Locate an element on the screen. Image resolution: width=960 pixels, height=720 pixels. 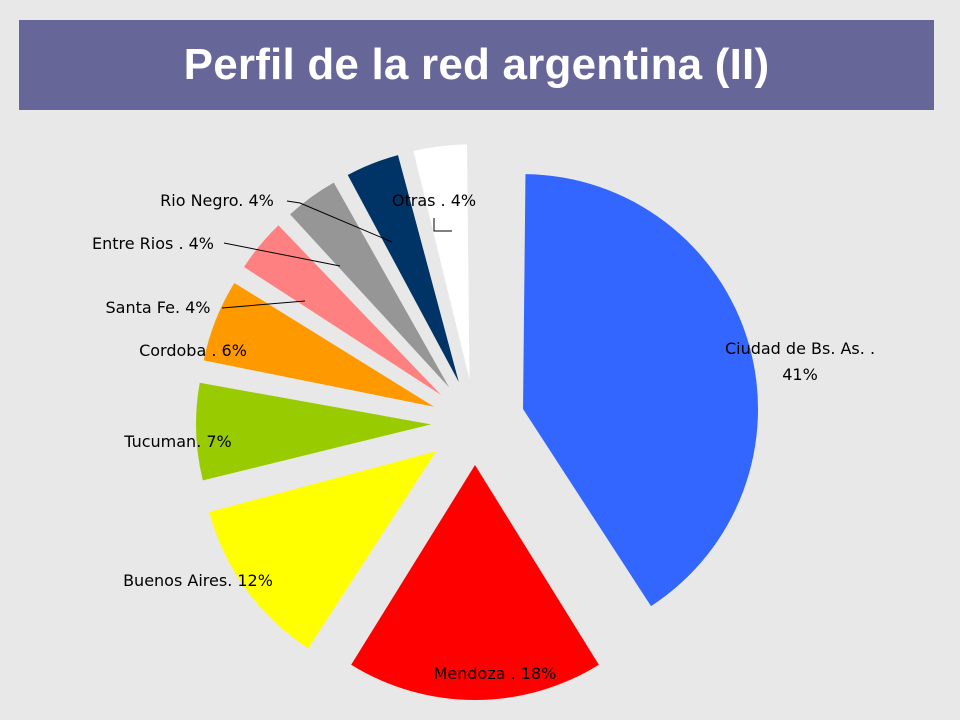
pie-slice-santa-fe is located at coordinates (343, 310).